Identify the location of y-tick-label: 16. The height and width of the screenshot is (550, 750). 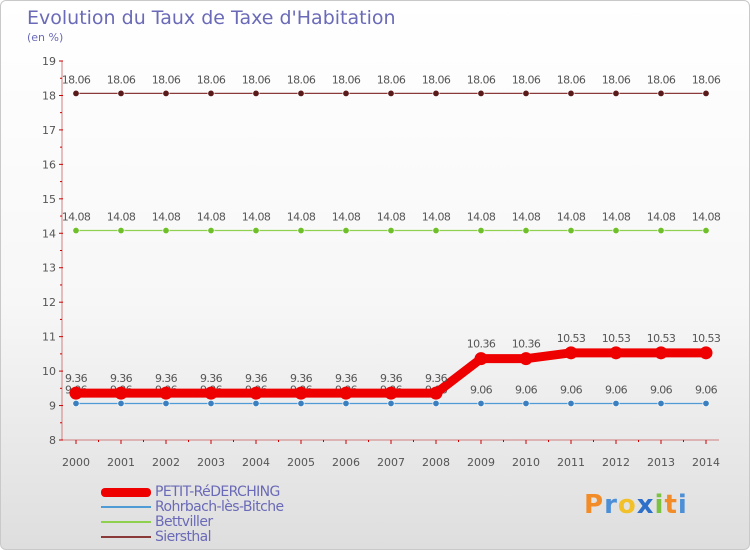
(49, 164).